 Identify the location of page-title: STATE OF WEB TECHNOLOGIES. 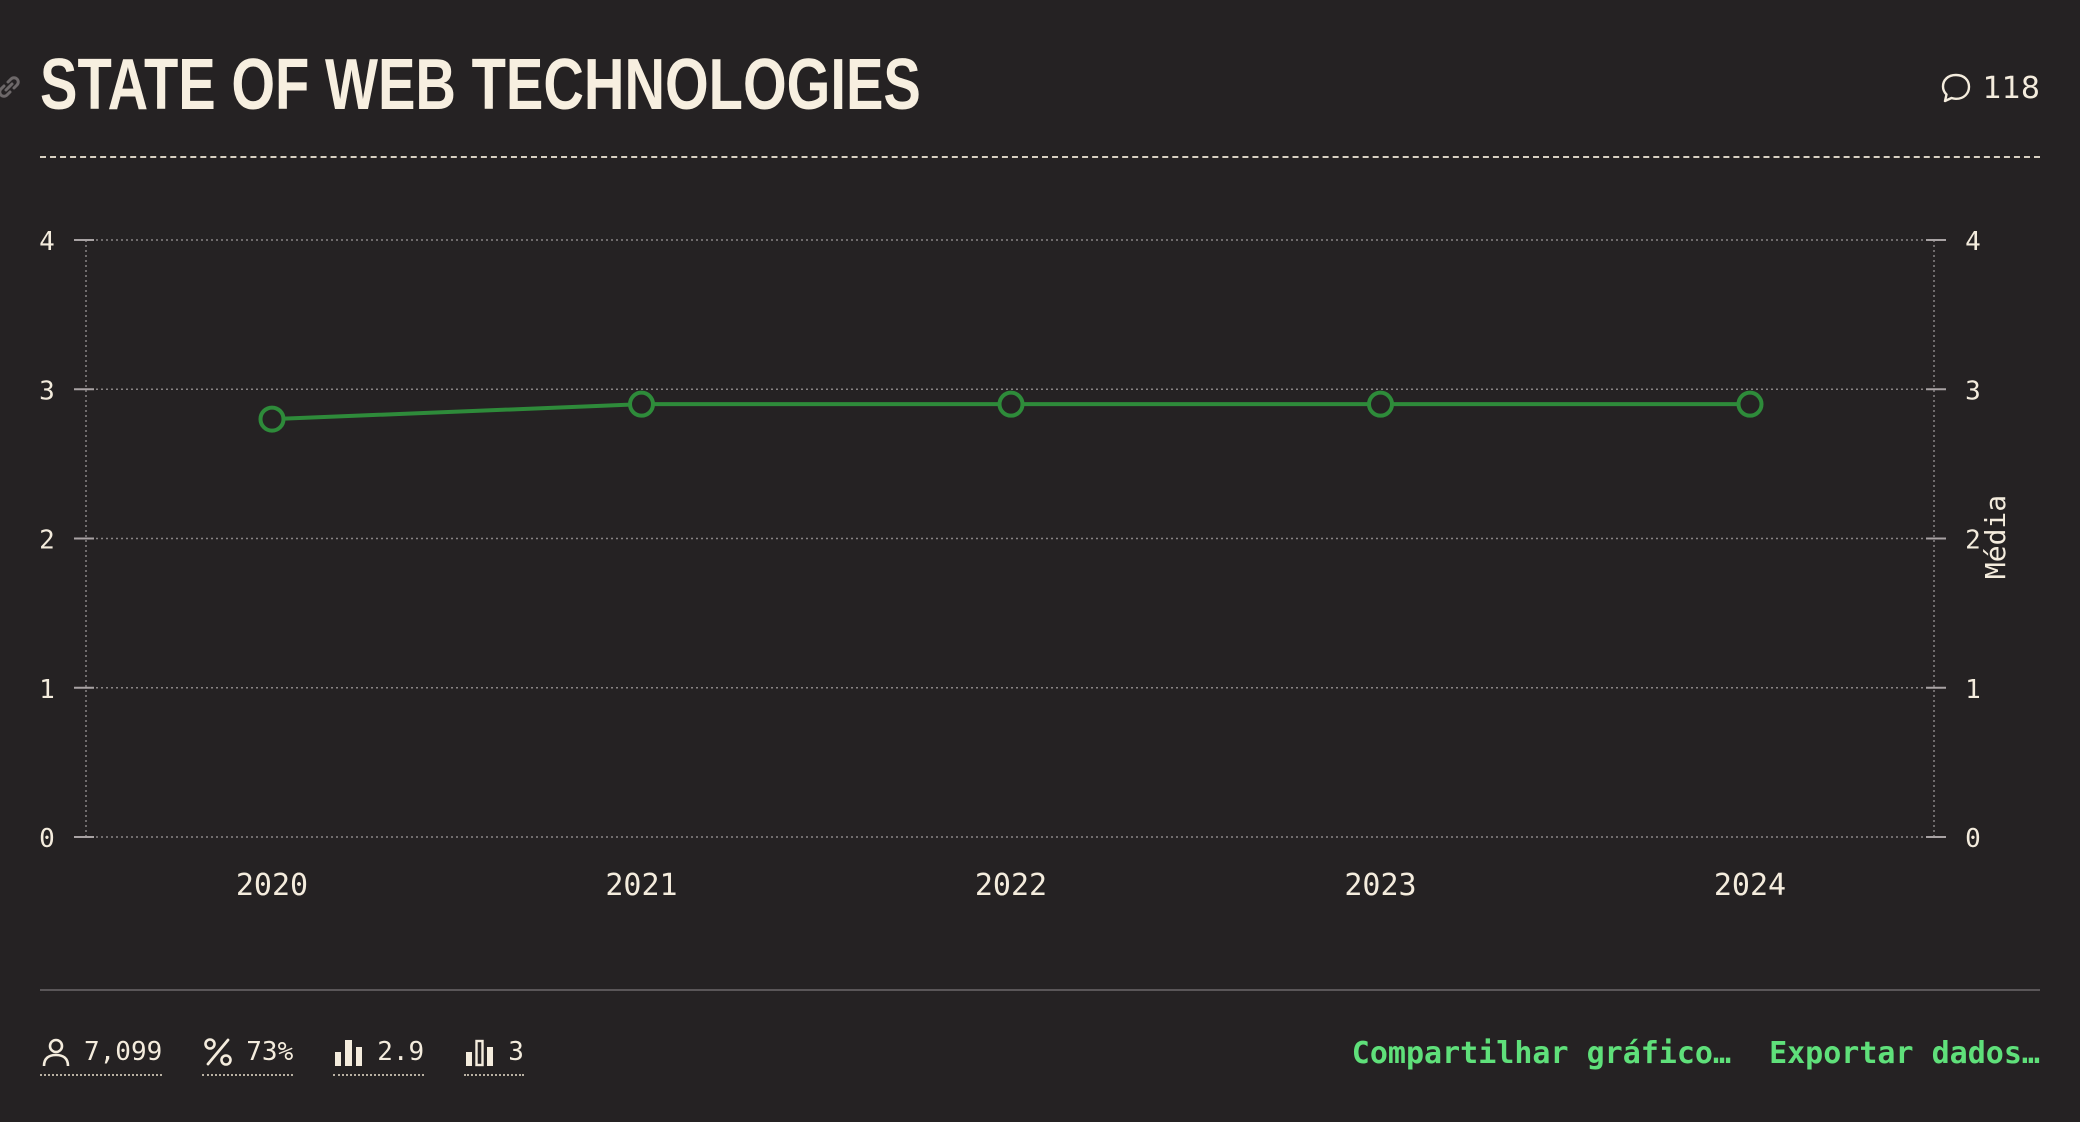
(480, 85).